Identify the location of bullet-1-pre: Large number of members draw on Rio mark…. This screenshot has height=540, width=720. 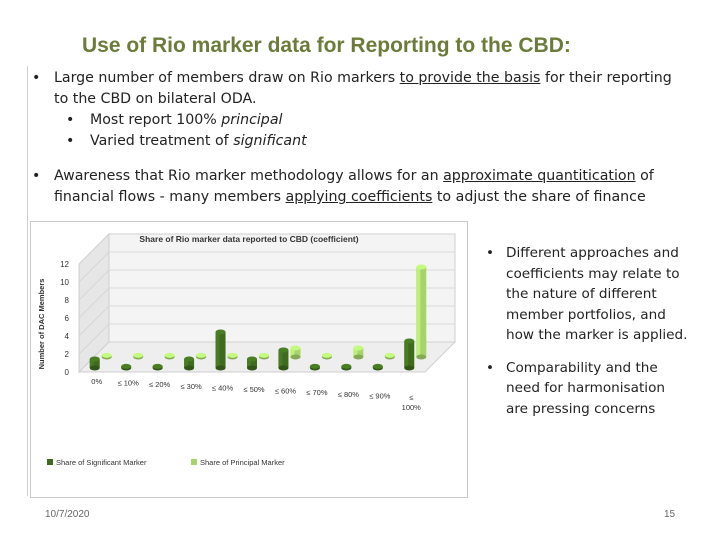
(227, 78).